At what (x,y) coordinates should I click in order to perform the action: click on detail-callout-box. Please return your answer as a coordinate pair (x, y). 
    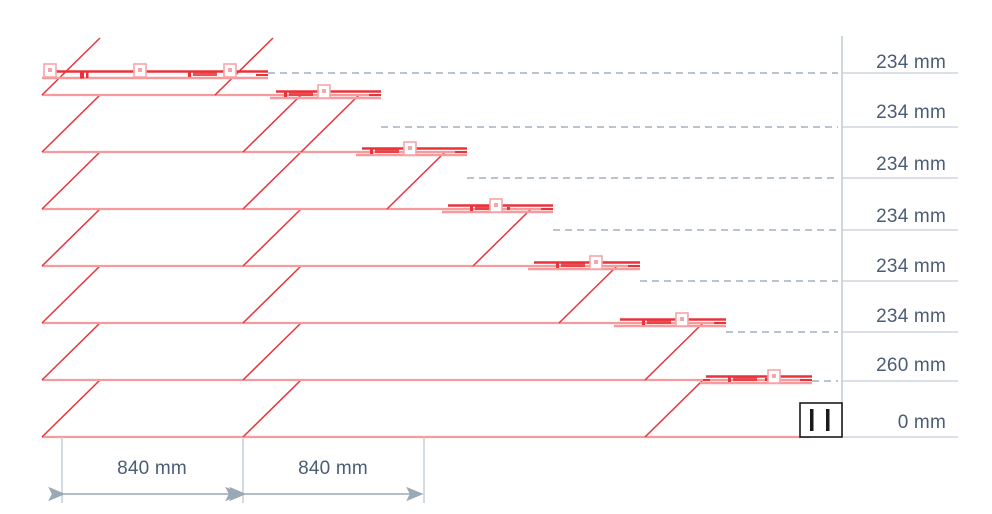
    Looking at the image, I should click on (821, 420).